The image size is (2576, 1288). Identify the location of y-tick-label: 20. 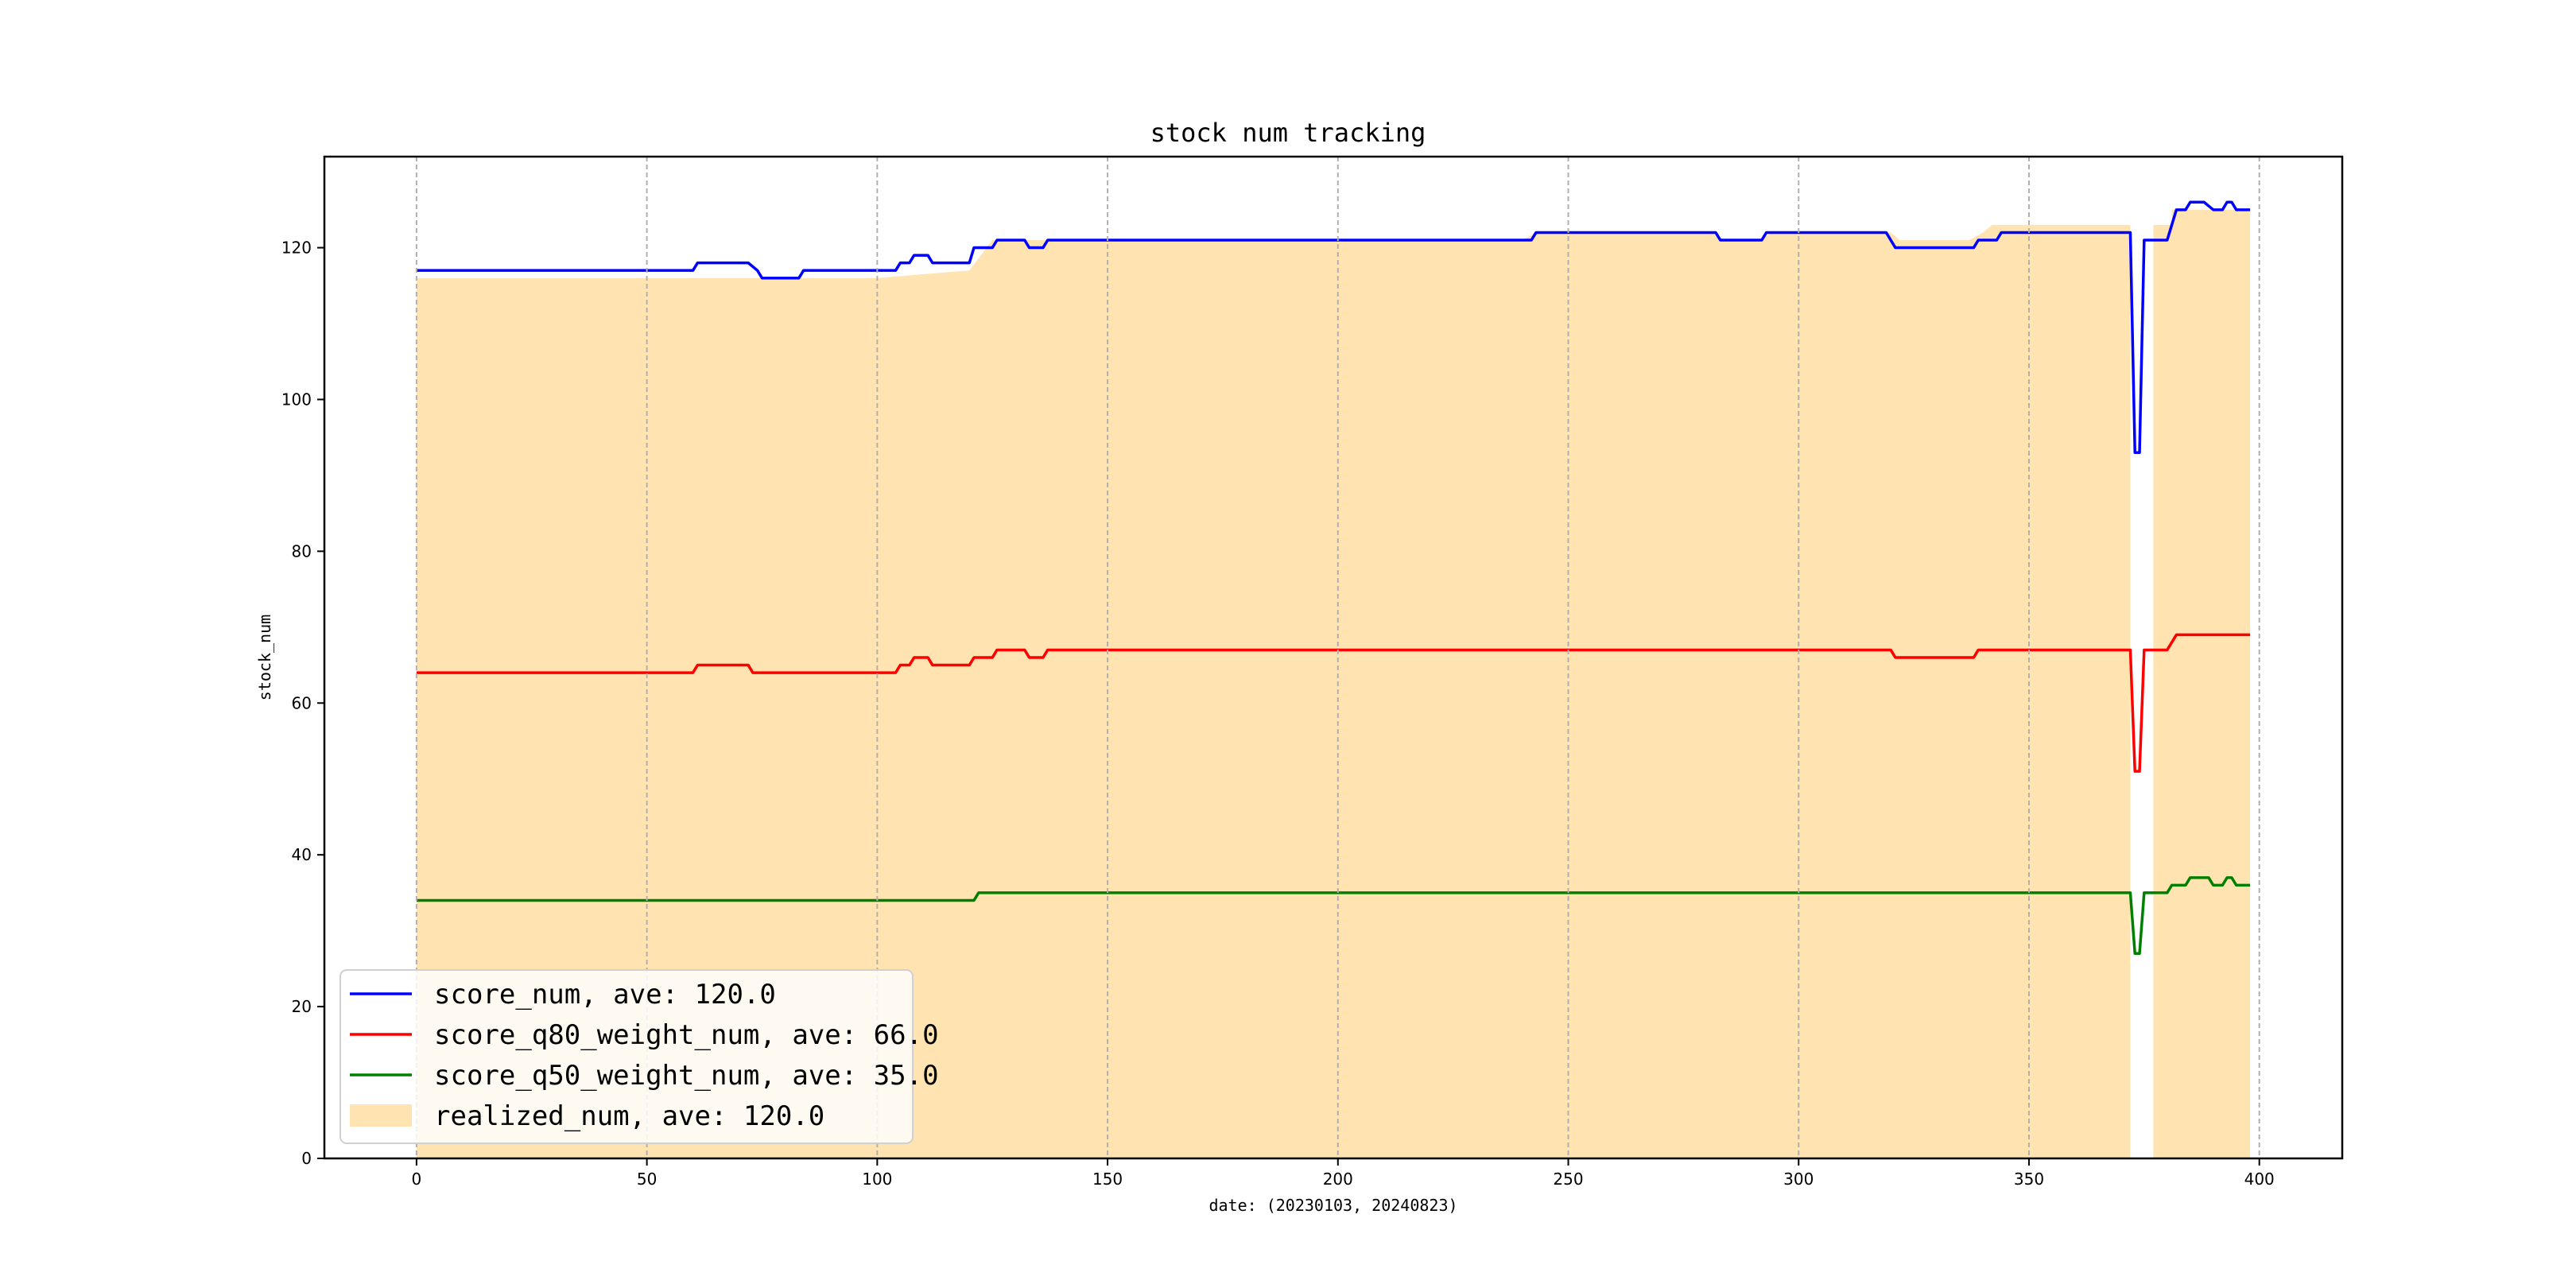
(302, 1006).